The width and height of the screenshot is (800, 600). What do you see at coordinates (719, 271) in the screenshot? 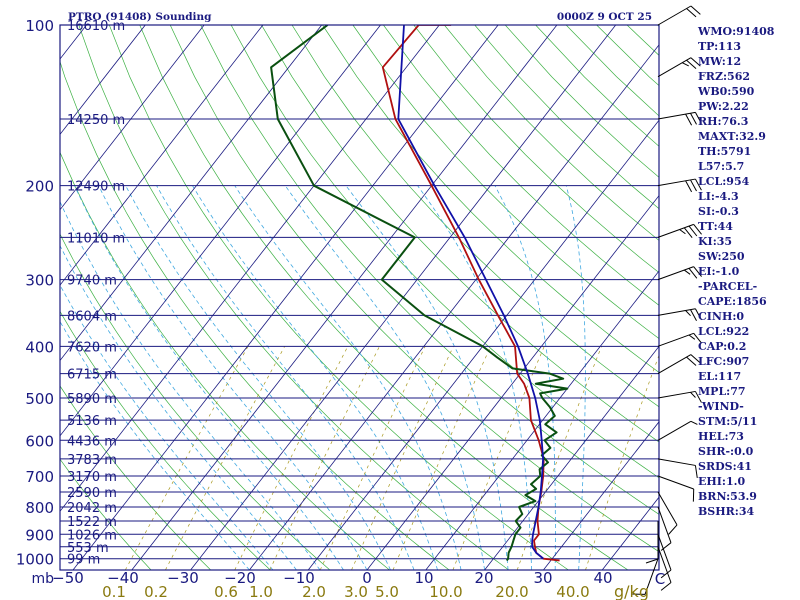
I see `sounding-index: EI:-1.0` at bounding box center [719, 271].